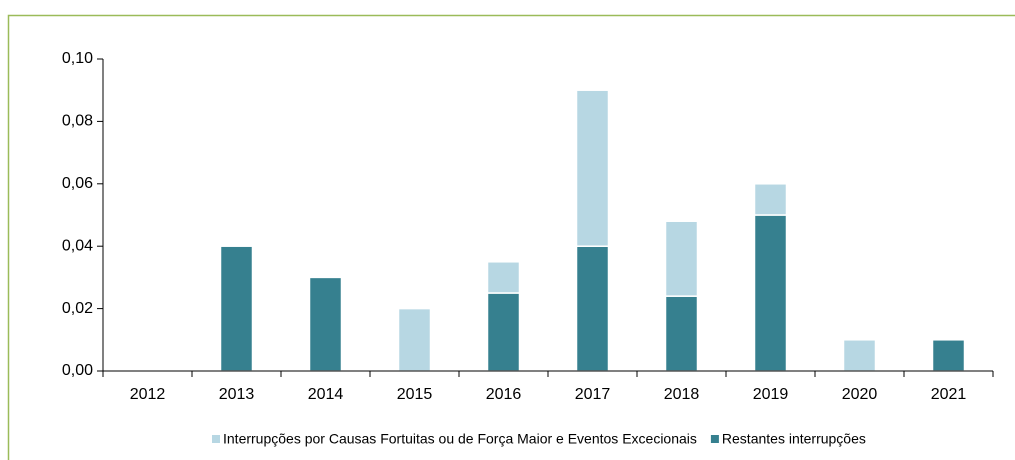 Image resolution: width=1015 pixels, height=460 pixels. Describe the element at coordinates (237, 394) in the screenshot. I see `x-tick-label: 2013` at that location.